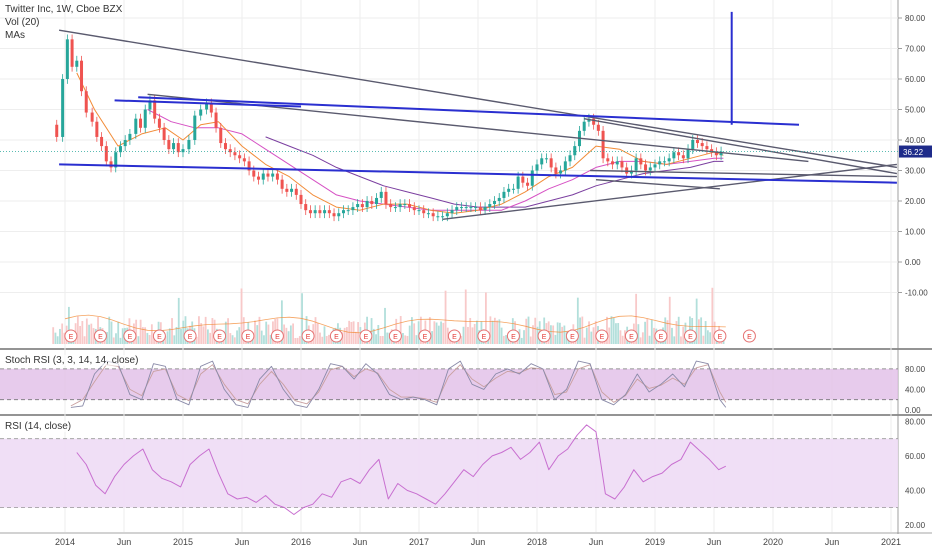 This screenshot has height=555, width=932. What do you see at coordinates (38, 426) in the screenshot?
I see `rsi-label: RSI (14, close)` at bounding box center [38, 426].